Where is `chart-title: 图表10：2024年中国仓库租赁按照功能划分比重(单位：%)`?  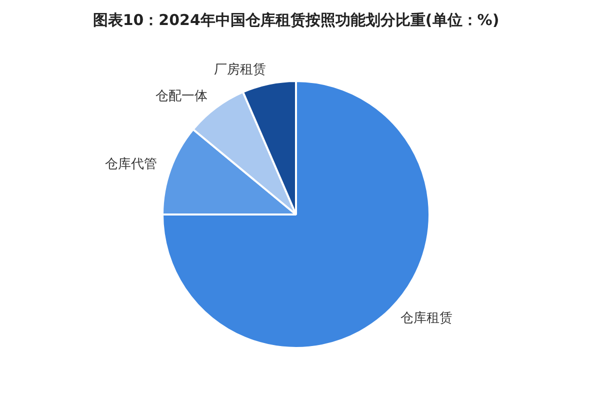 chart-title: 图表10：2024年中国仓库租赁按照功能划分比重(单位：%) is located at coordinates (296, 20).